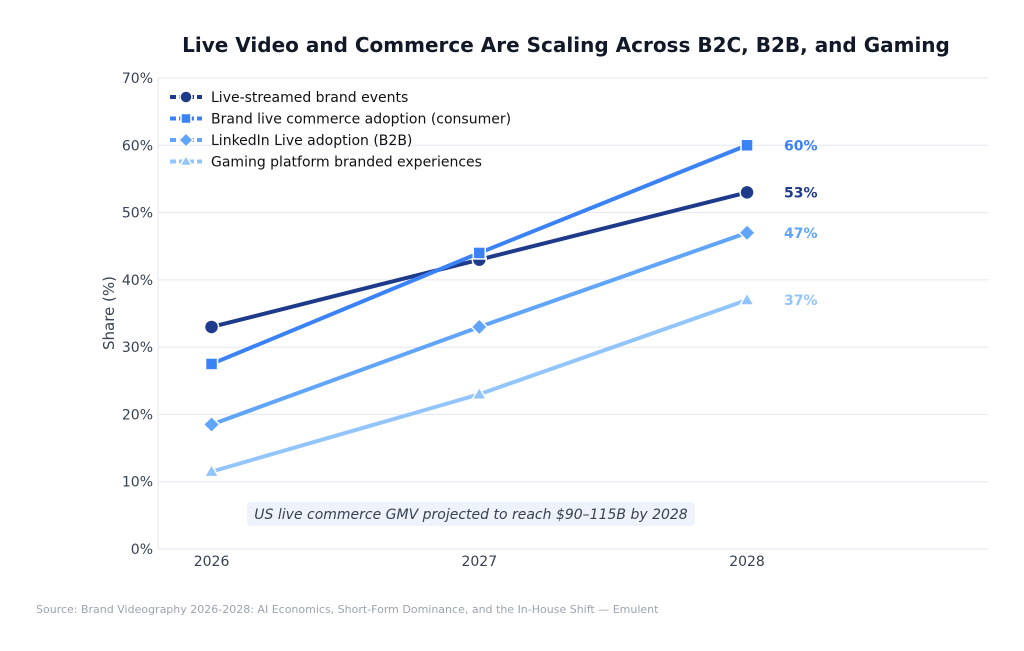  Describe the element at coordinates (346, 163) in the screenshot. I see `legend-label: Gaming platform branded experiences` at that location.